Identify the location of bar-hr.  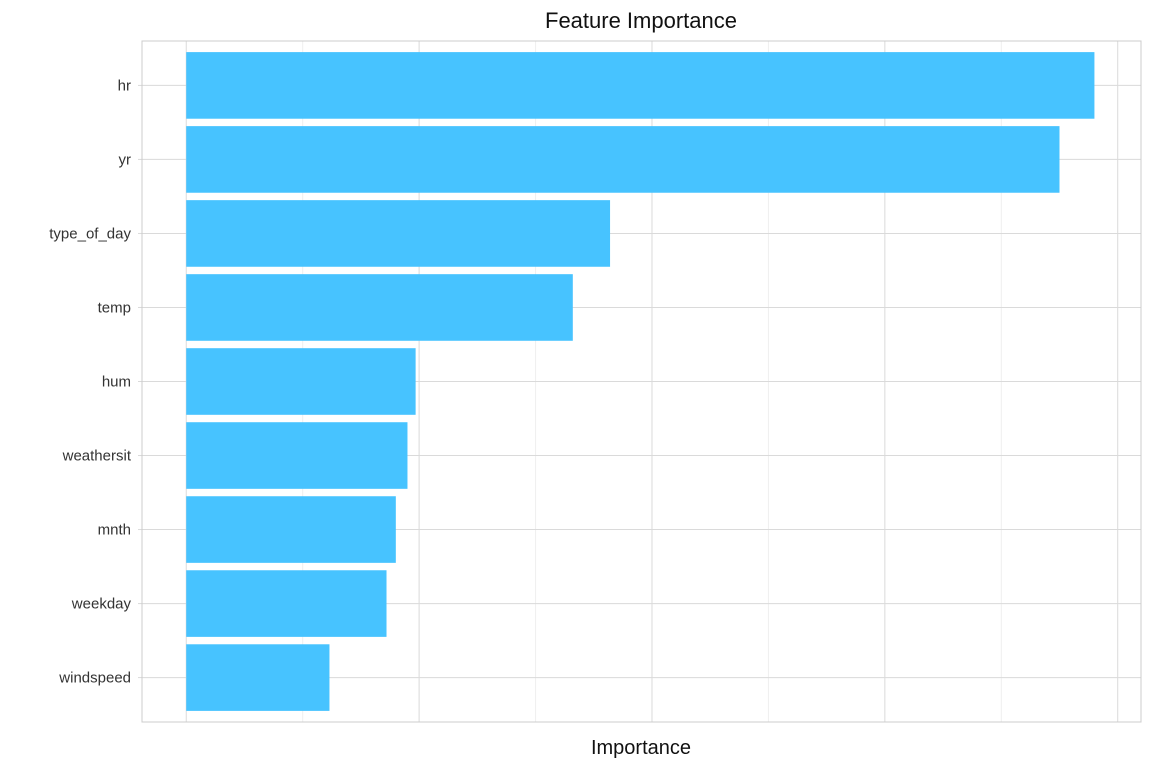
(640, 85).